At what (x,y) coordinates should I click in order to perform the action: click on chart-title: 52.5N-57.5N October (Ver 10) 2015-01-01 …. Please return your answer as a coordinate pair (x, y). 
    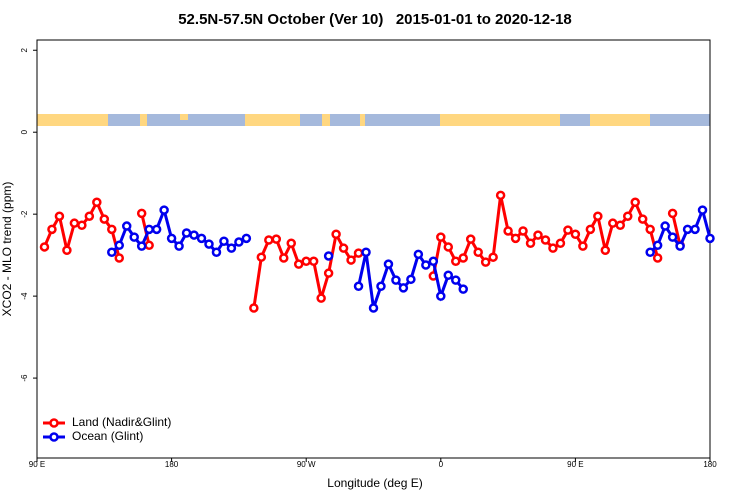
    Looking at the image, I should click on (375, 19).